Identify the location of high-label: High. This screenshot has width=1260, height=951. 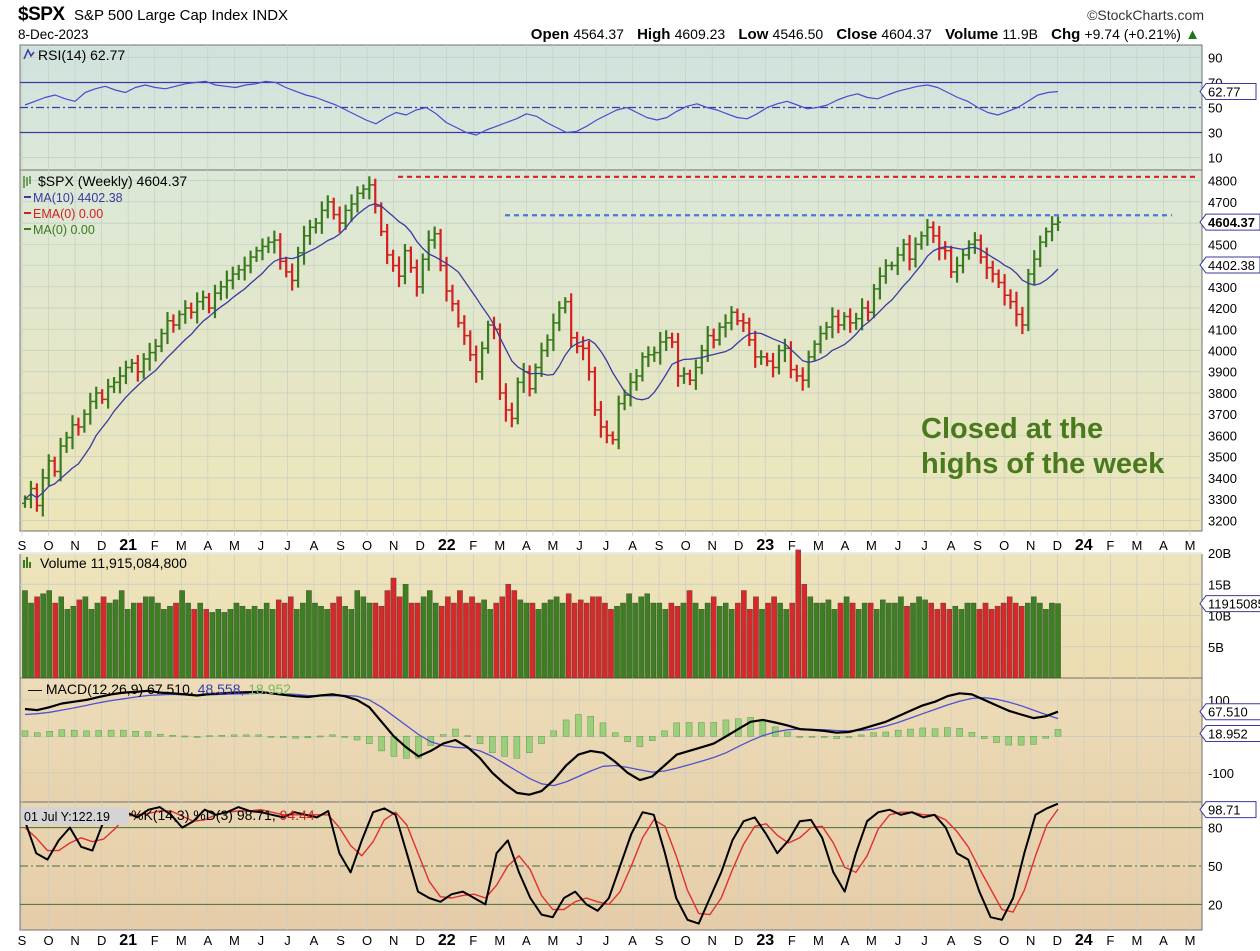
(654, 34).